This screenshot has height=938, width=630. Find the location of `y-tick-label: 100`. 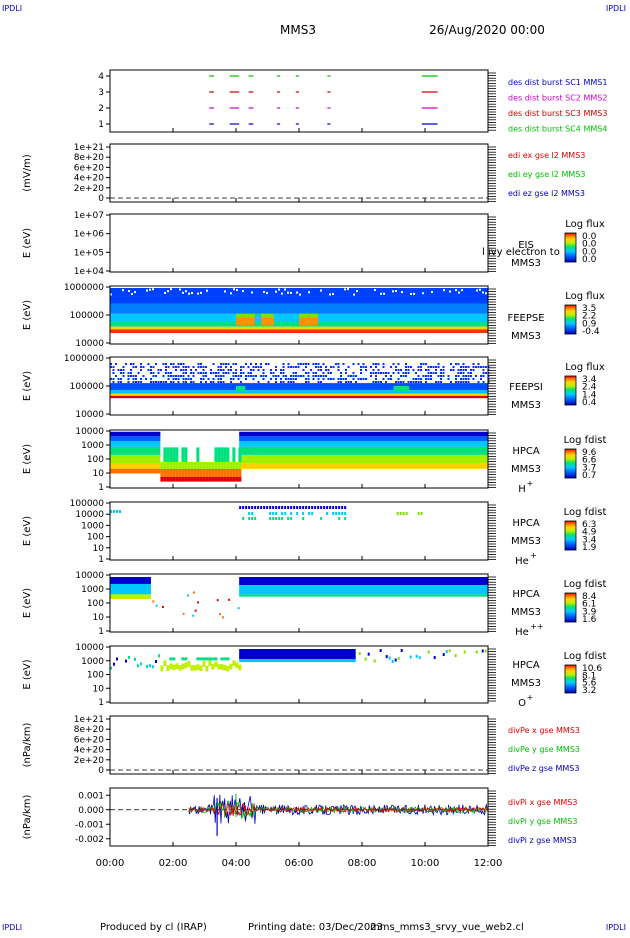

y-tick-label: 100 is located at coordinates (95, 538).